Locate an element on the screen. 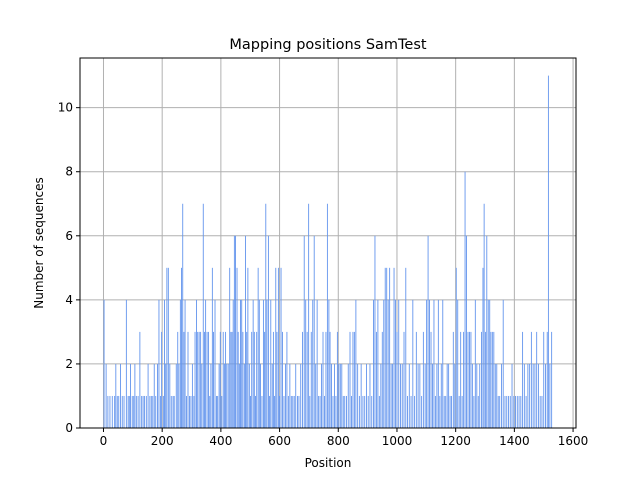 This screenshot has width=640, height=480. x-ticks: 0 200 400 600 800 1000 1200 1400 1600 is located at coordinates (344, 438).